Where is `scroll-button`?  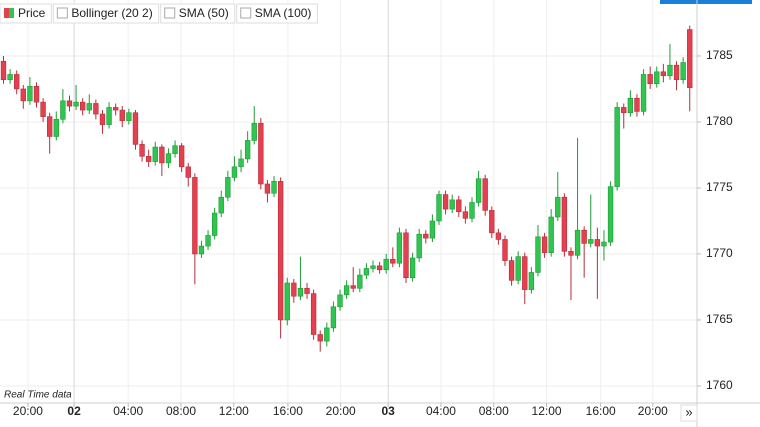 scroll-button is located at coordinates (689, 413).